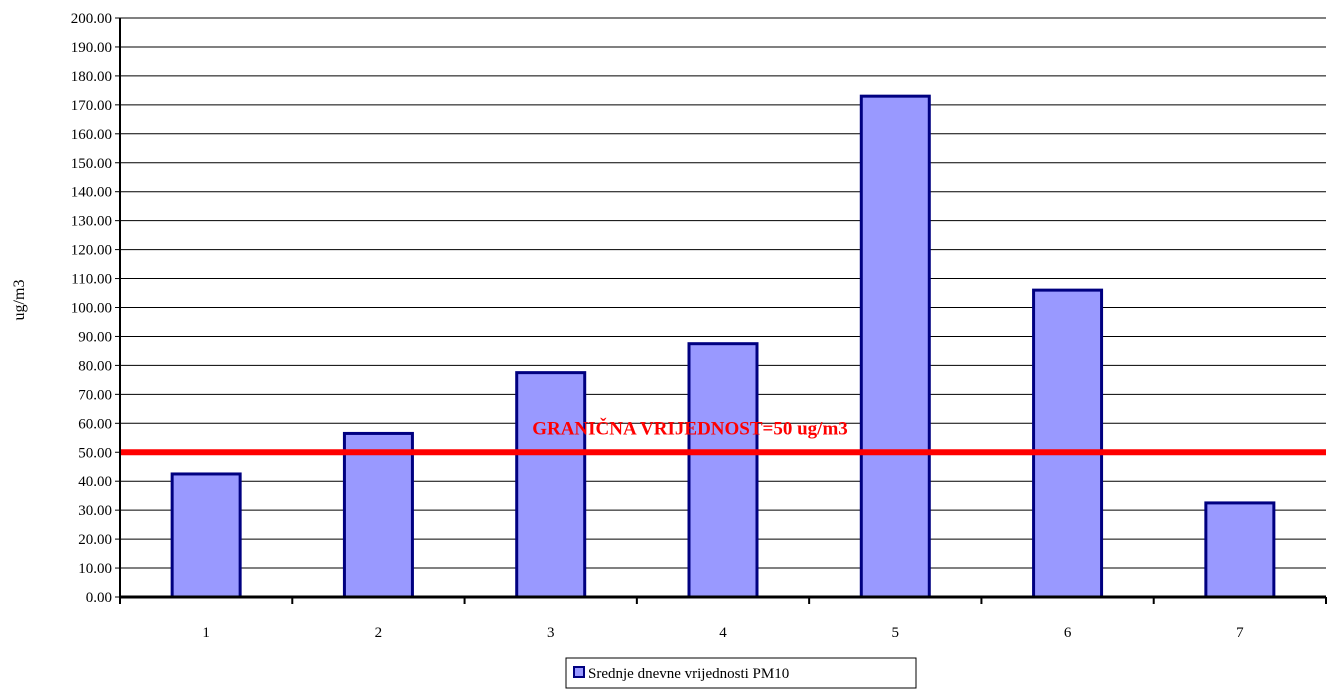 Image resolution: width=1332 pixels, height=691 pixels. I want to click on x-tick-label: 4, so click(723, 633).